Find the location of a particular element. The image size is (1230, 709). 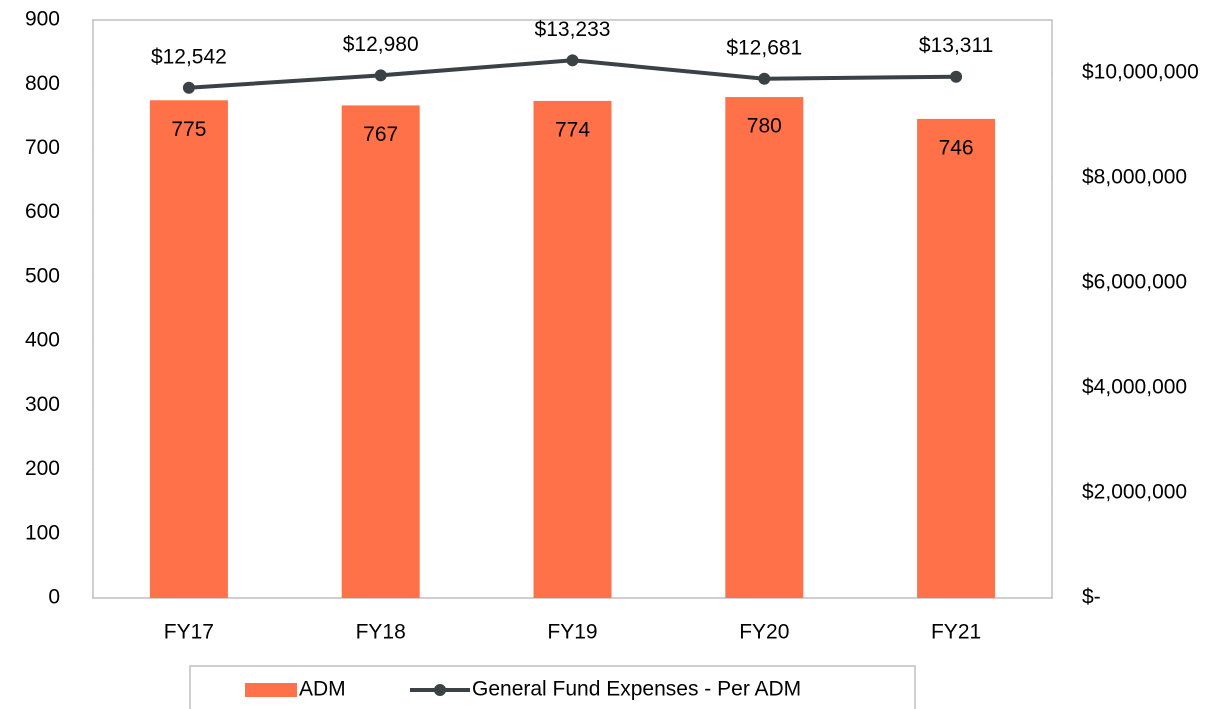

x-tick-label: FY17 is located at coordinates (189, 632).